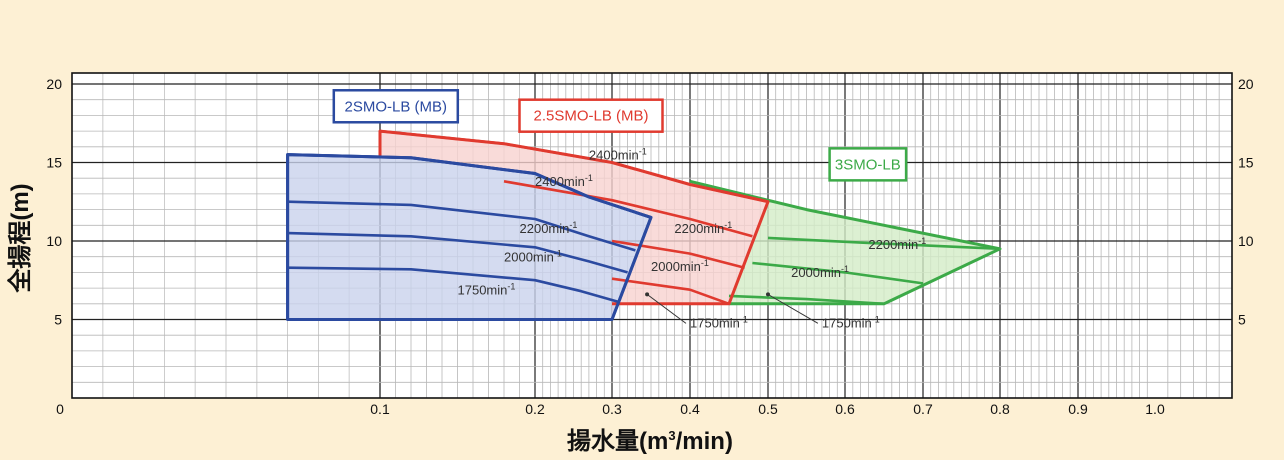 The image size is (1284, 460). I want to click on x-tick-1: 0.1, so click(380, 409).